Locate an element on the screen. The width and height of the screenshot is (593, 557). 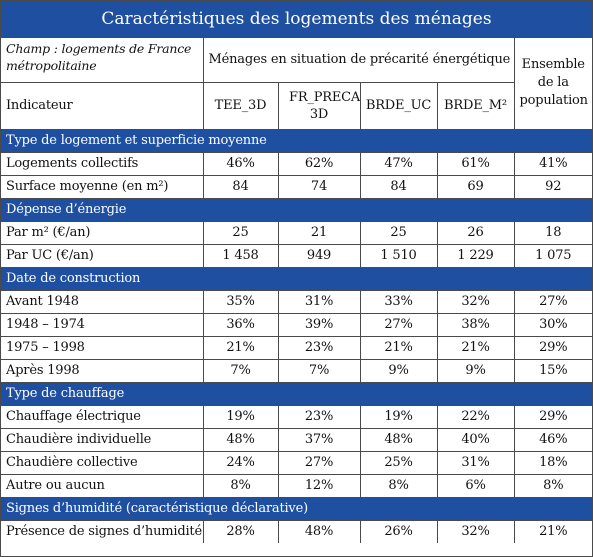
table-cell: 32% is located at coordinates (475, 301).